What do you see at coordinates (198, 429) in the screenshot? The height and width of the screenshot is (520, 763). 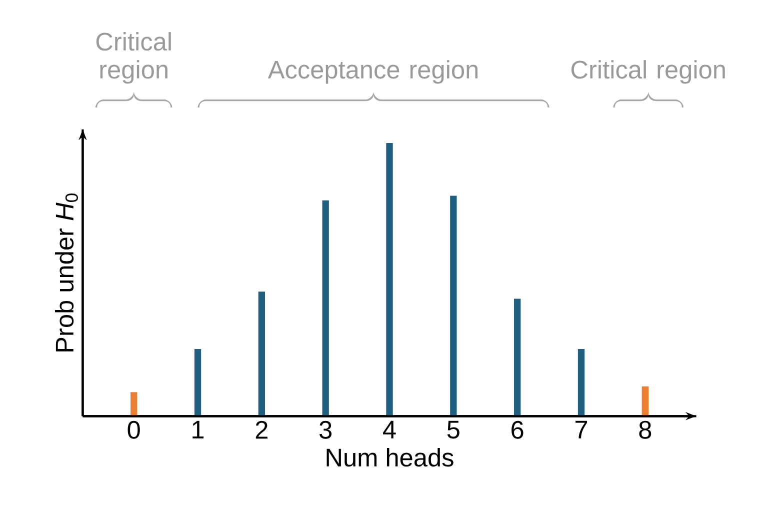 I see `x-tick-label: 1` at bounding box center [198, 429].